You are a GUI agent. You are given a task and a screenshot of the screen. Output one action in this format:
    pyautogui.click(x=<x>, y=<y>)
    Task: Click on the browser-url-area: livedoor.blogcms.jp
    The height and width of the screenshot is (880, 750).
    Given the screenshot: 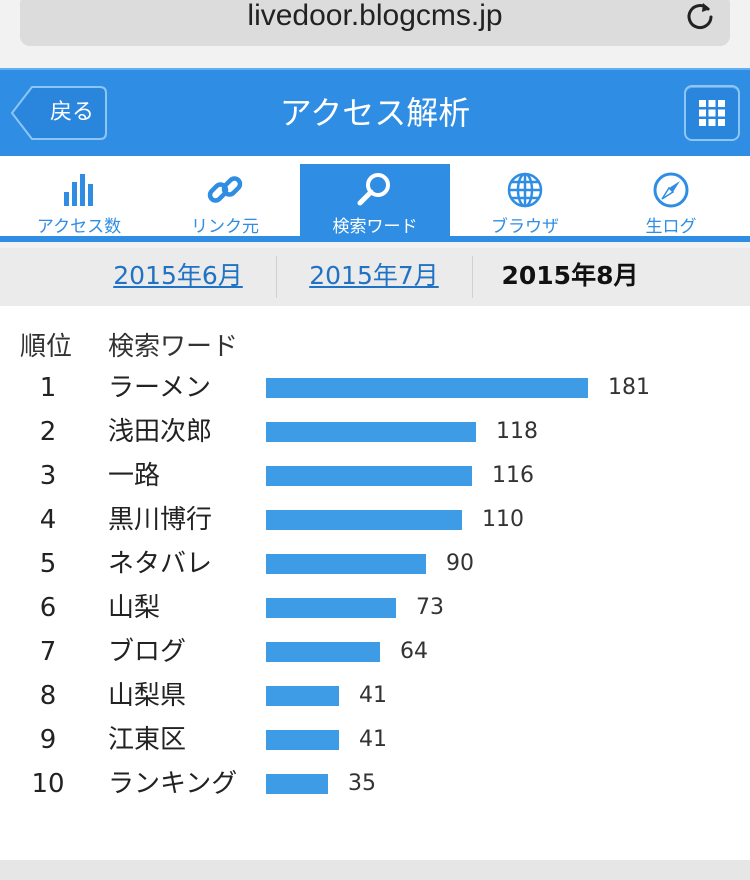 What is the action you would take?
    pyautogui.click(x=375, y=34)
    